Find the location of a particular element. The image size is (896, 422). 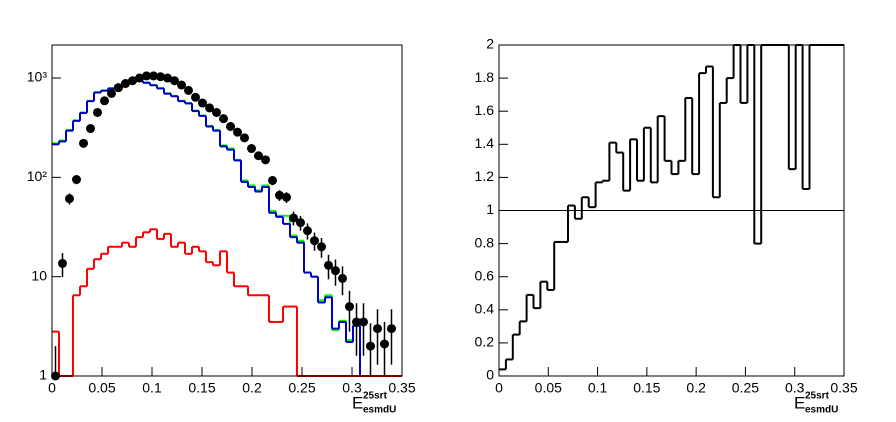

y-tick-label: 1.4 is located at coordinates (485, 143).